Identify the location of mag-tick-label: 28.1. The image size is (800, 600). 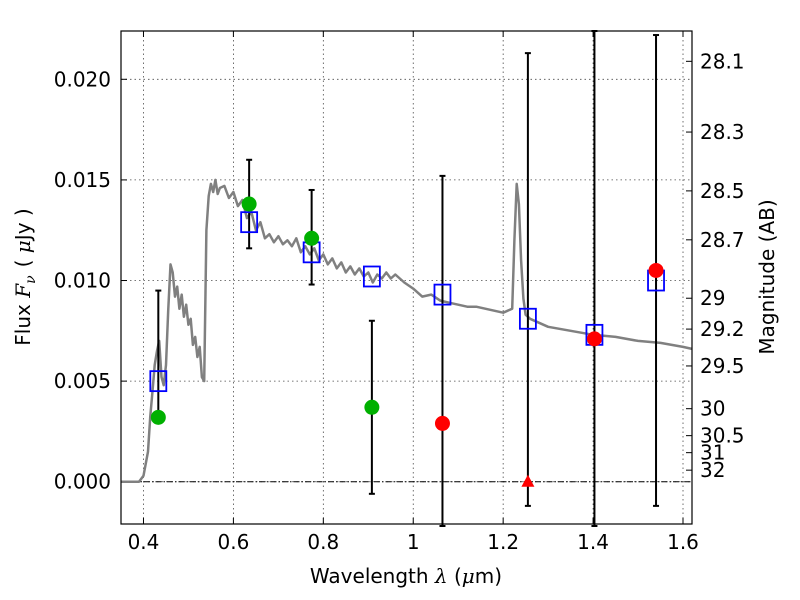
(722, 61).